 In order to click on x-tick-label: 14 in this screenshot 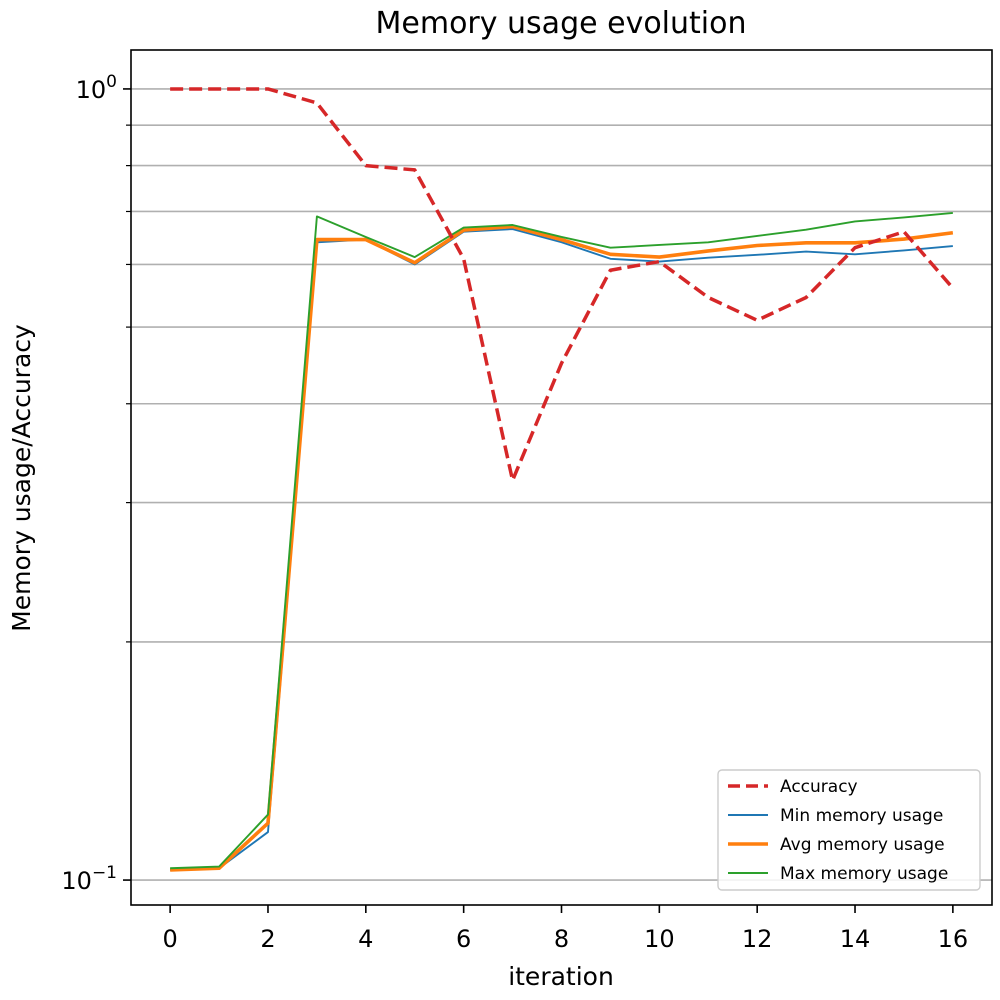, I will do `click(855, 939)`.